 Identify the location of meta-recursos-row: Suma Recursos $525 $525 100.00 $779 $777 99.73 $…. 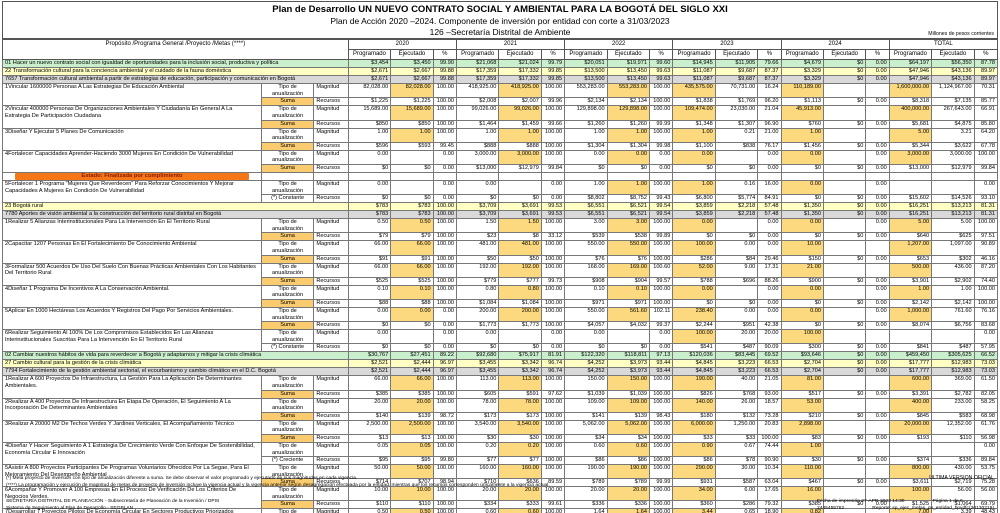
(501, 281).